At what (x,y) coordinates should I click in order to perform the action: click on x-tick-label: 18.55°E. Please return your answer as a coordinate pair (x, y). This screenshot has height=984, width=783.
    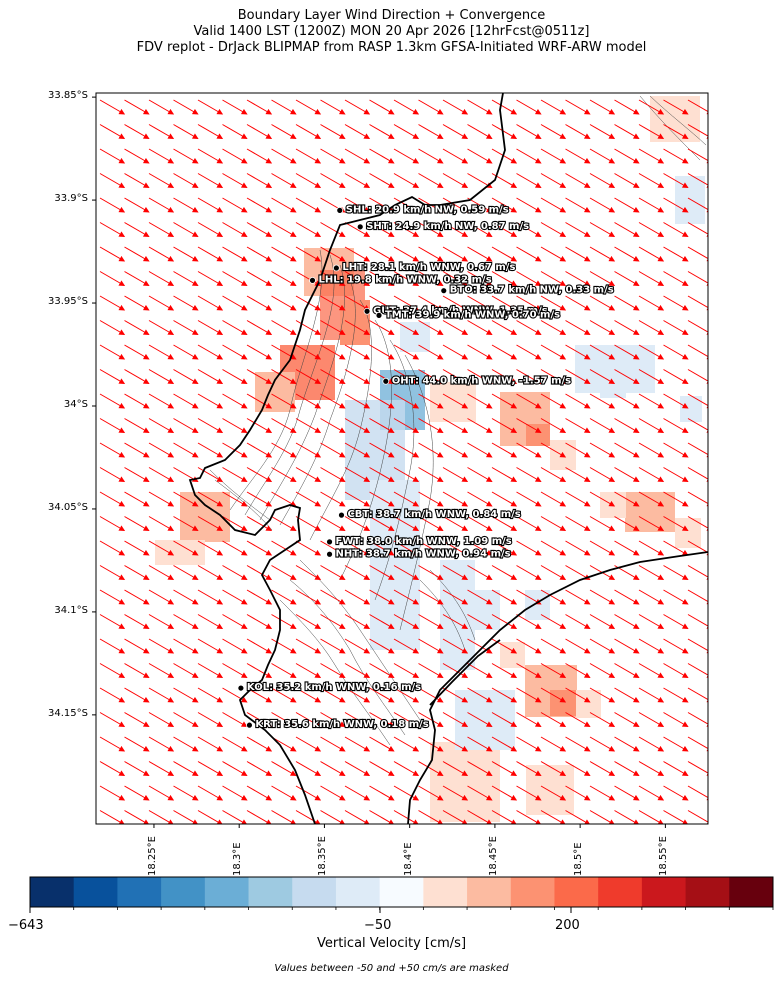
    Looking at the image, I should click on (664, 856).